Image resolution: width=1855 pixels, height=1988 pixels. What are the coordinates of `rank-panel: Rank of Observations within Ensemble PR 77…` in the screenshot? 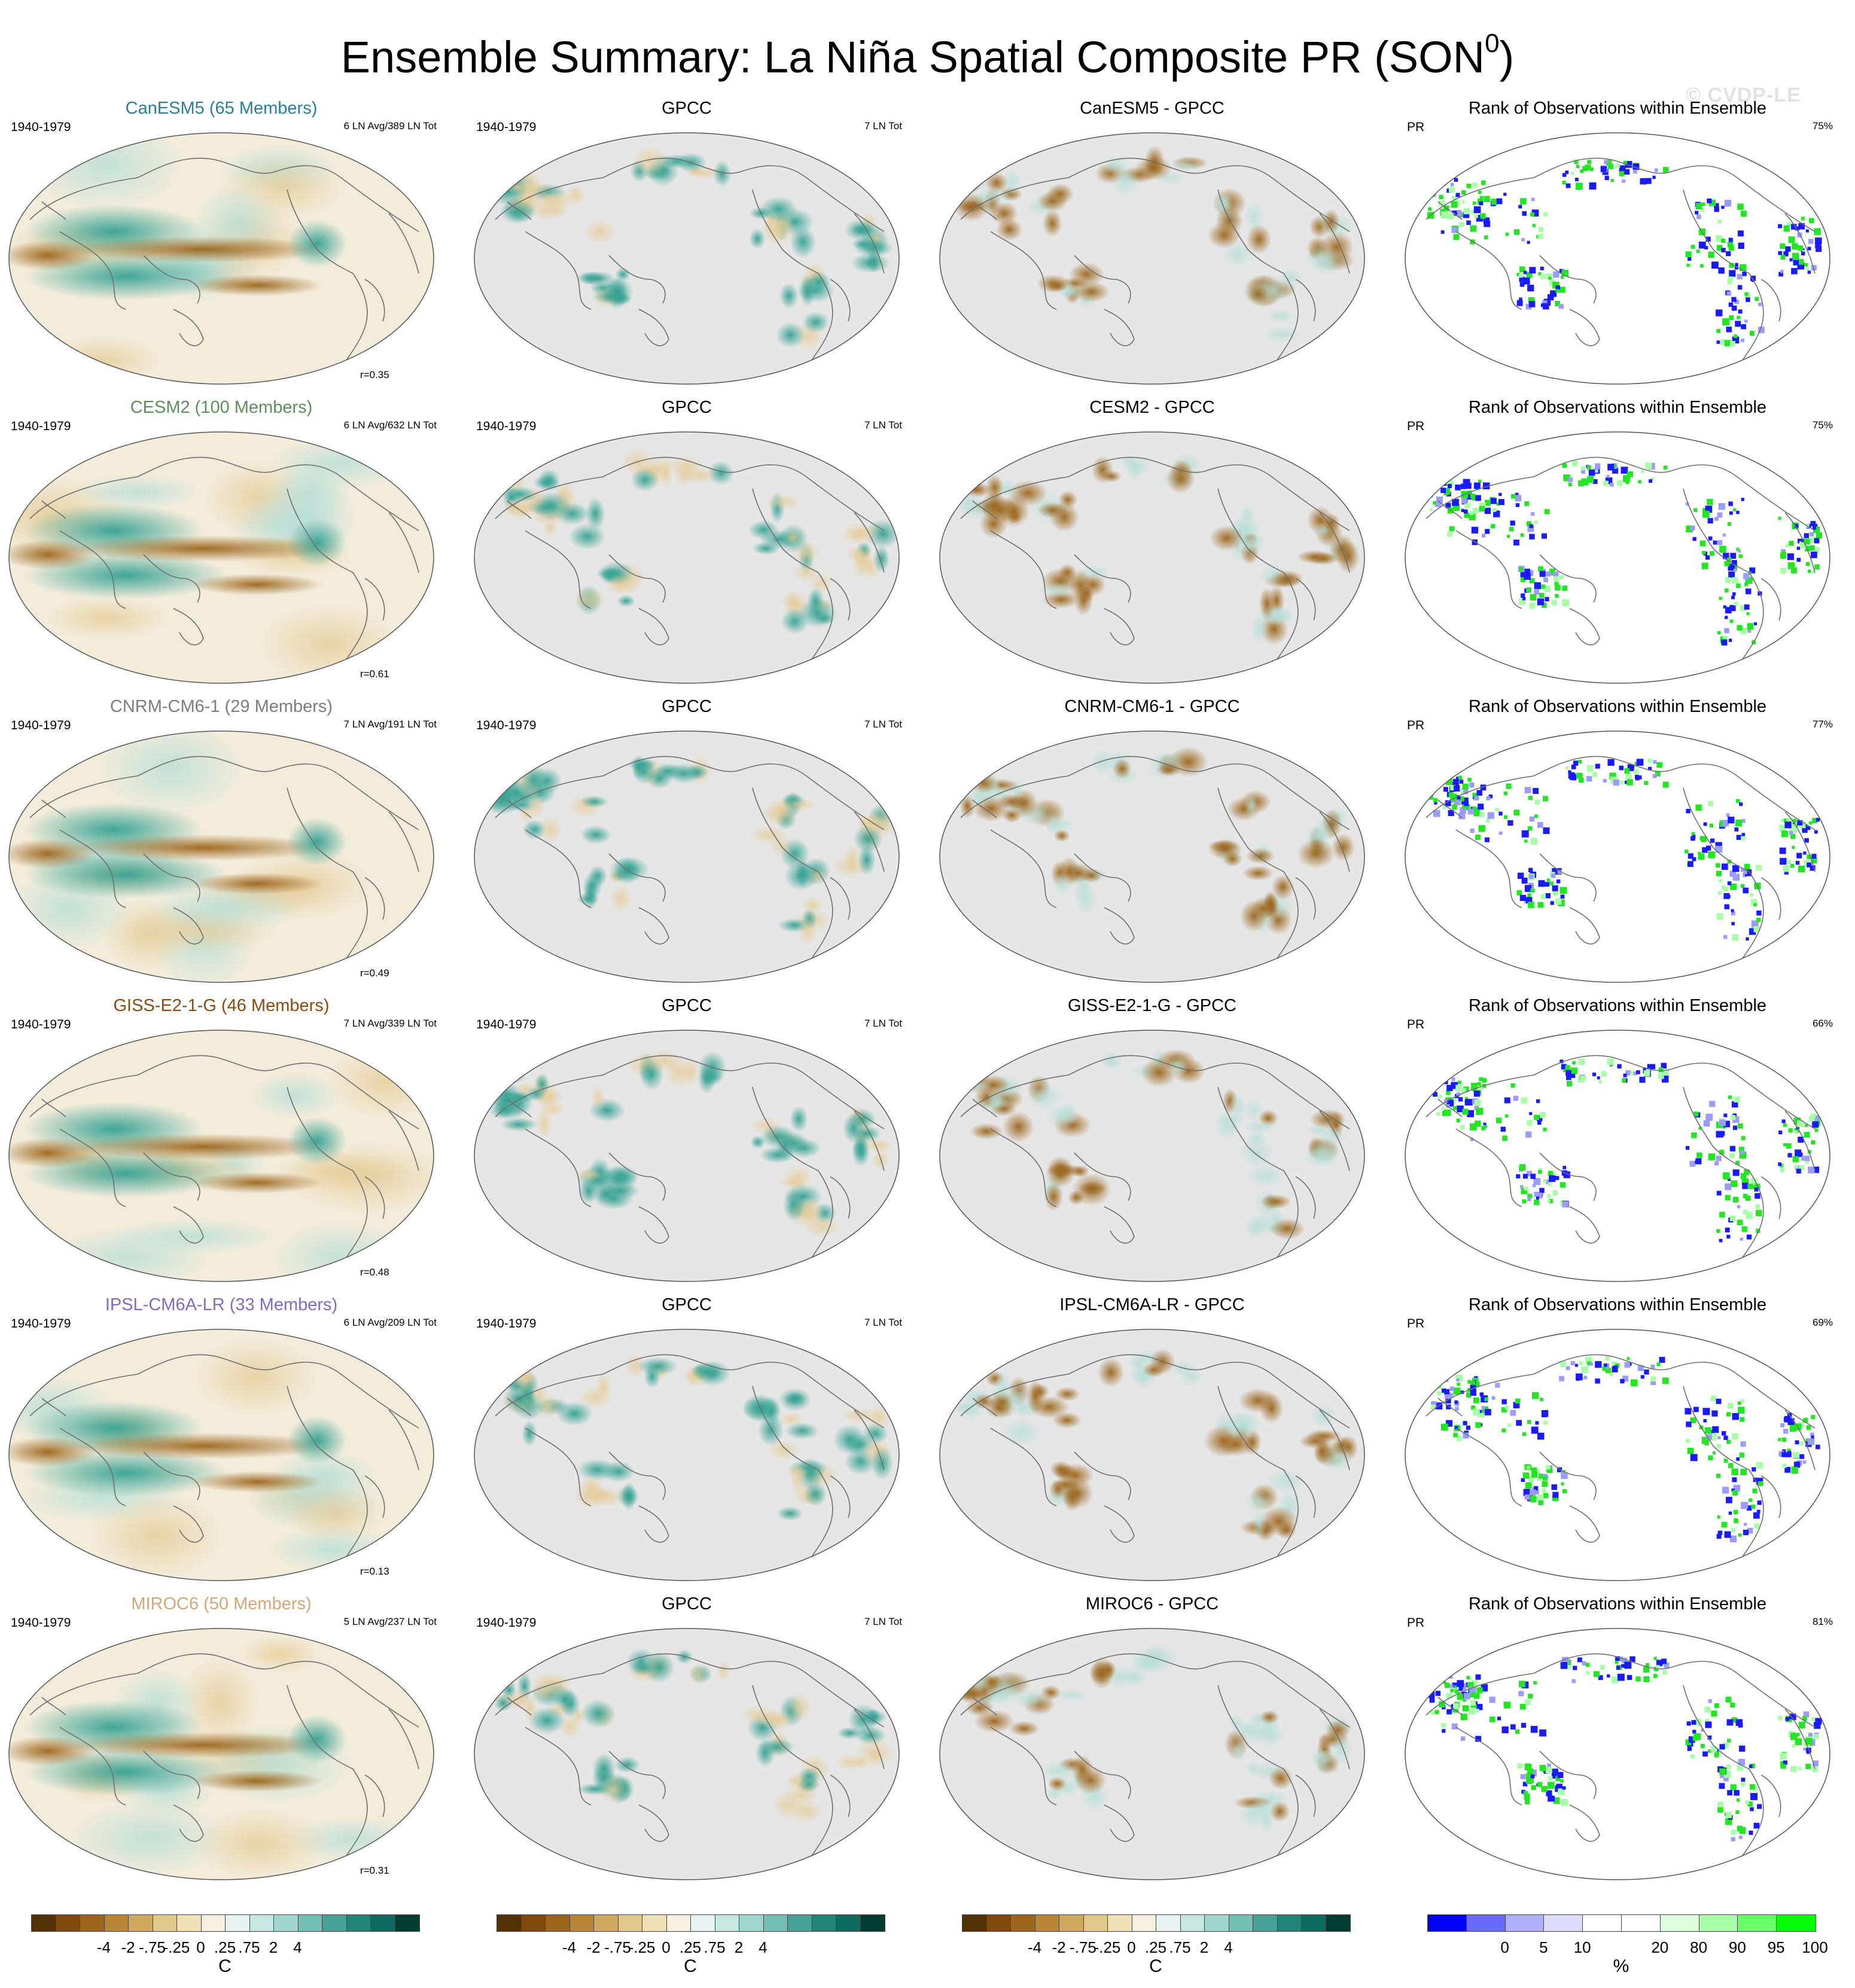 It's located at (1618, 840).